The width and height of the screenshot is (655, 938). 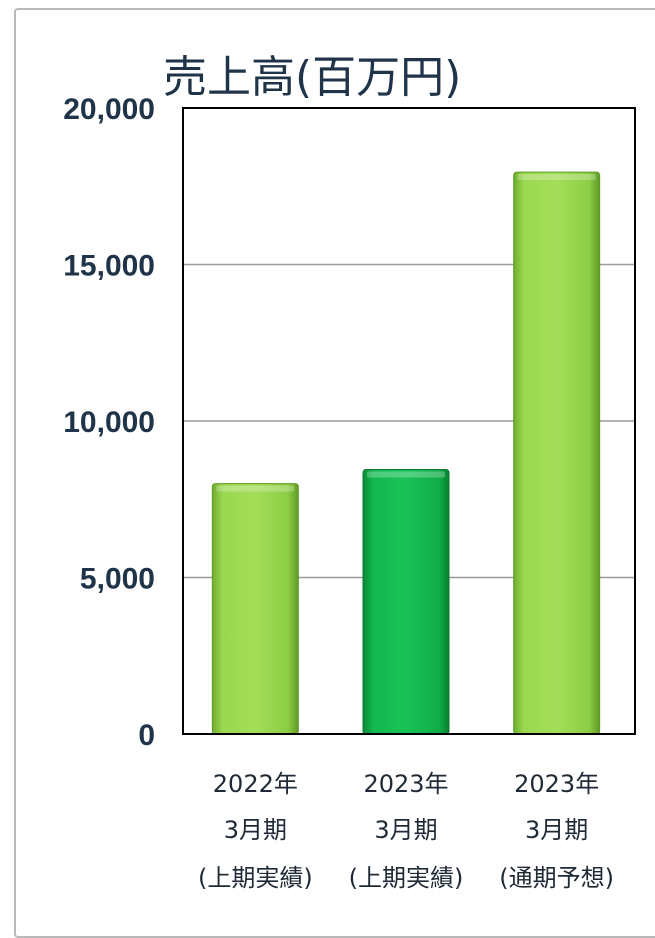 I want to click on y-tick-label: 5,000, so click(x=117, y=579).